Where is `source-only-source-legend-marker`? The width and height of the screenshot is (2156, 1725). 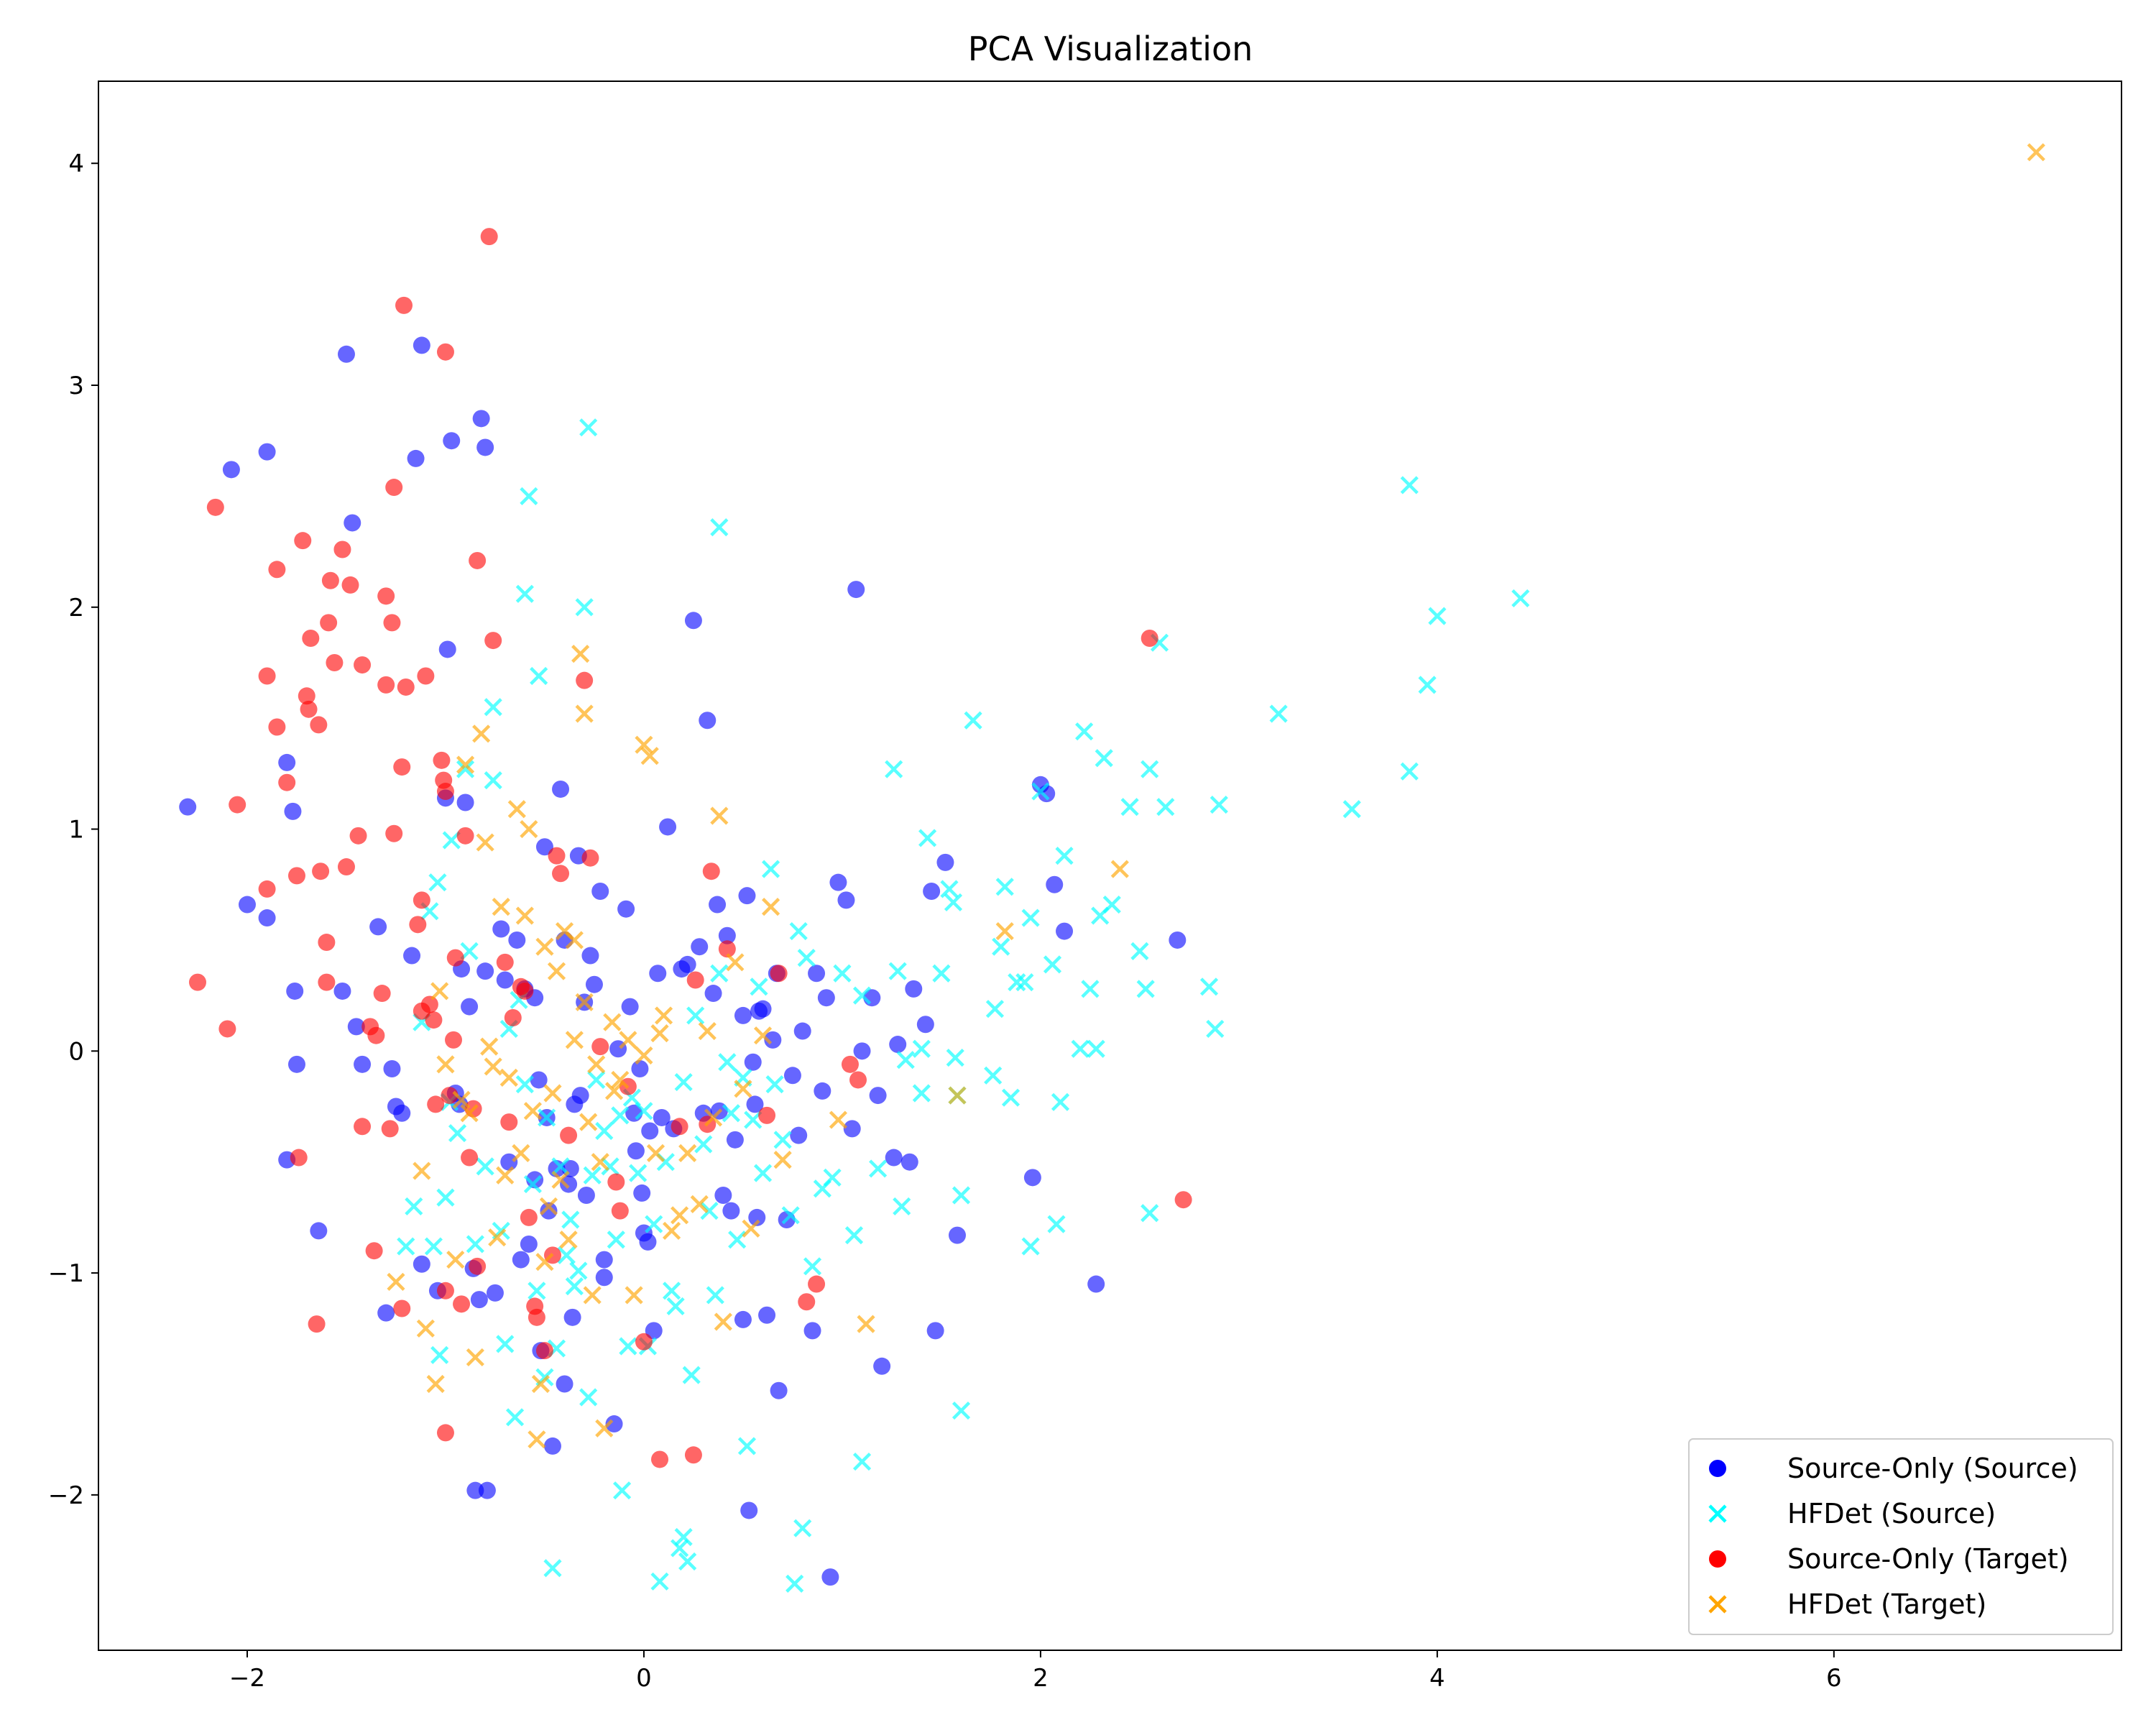
source-only-source-legend-marker is located at coordinates (1718, 1468).